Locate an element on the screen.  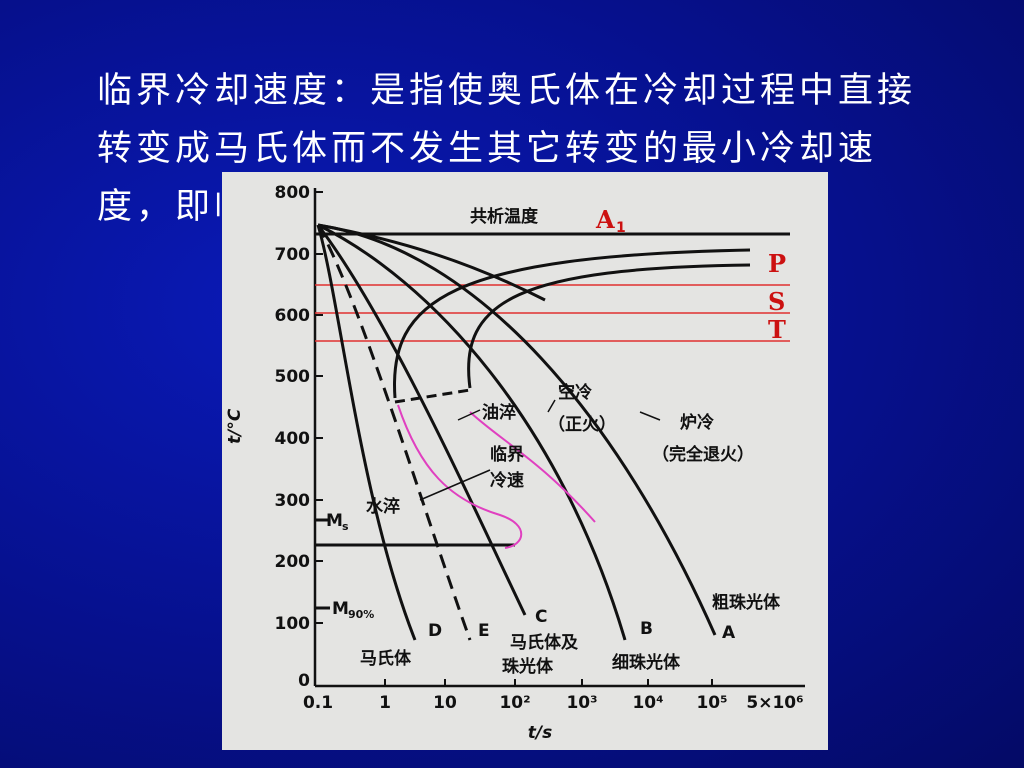
y-tick-label: 300 is located at coordinates (293, 501).